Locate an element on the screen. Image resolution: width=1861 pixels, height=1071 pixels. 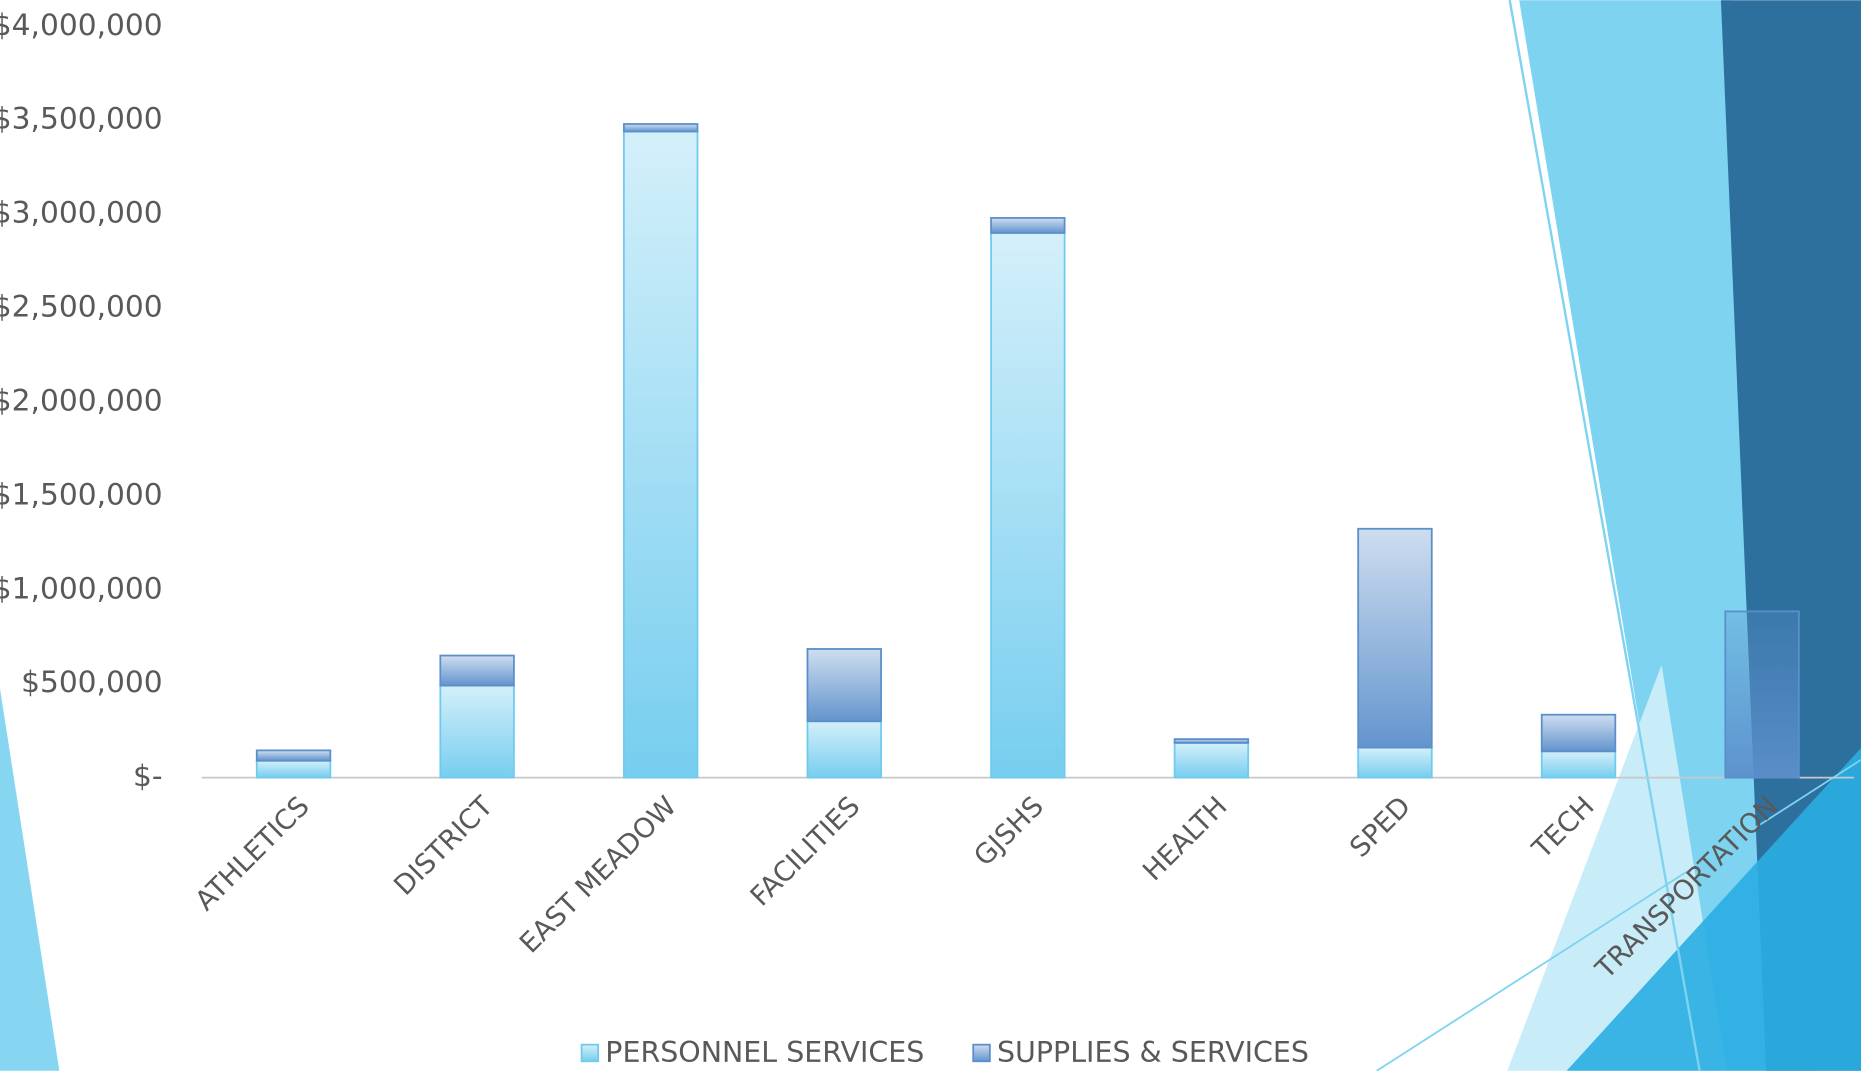
y-tick-label: $4,000,000 is located at coordinates (81, 24).